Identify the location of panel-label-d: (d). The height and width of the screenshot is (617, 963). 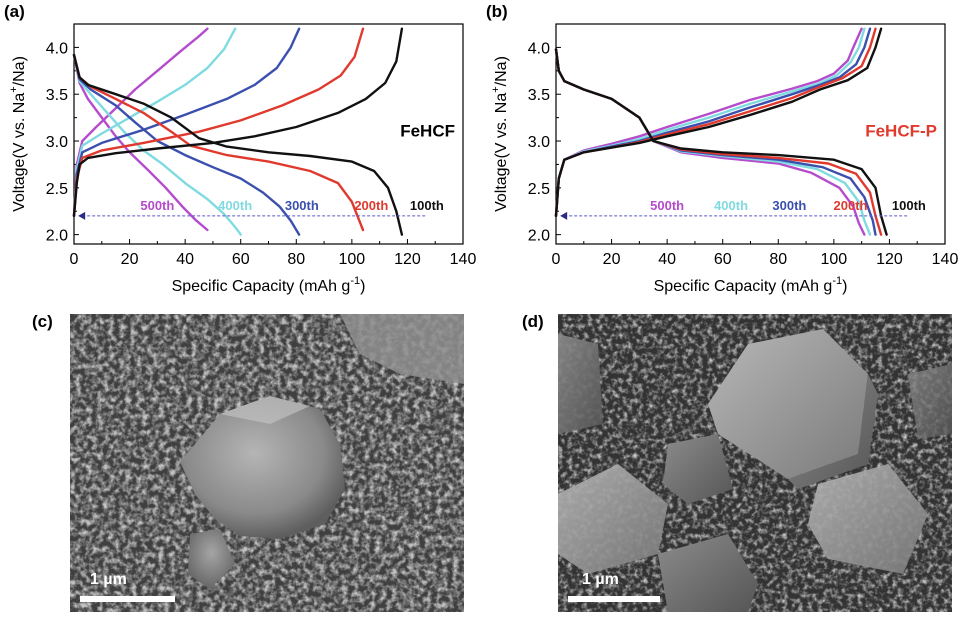
(533, 321).